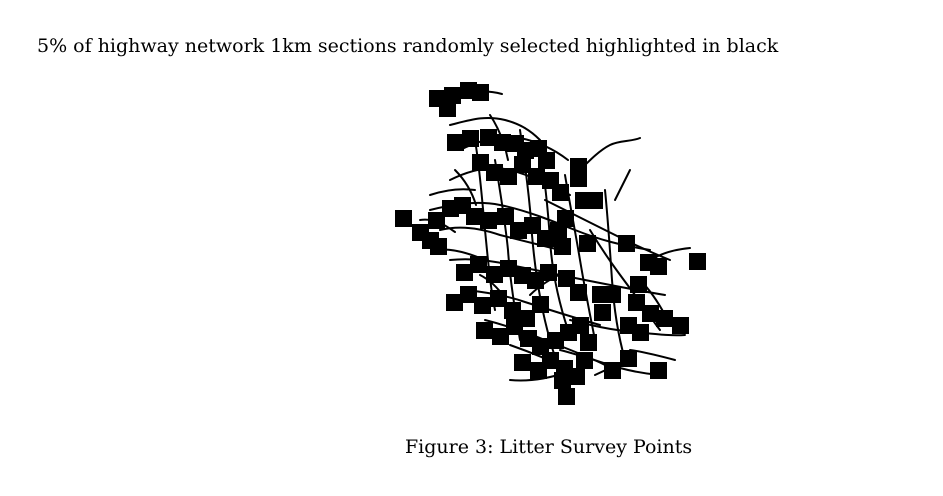 Image resolution: width=943 pixels, height=496 pixels. What do you see at coordinates (549, 447) in the screenshot?
I see `figure-caption: Figure 3: Litter Survey Points` at bounding box center [549, 447].